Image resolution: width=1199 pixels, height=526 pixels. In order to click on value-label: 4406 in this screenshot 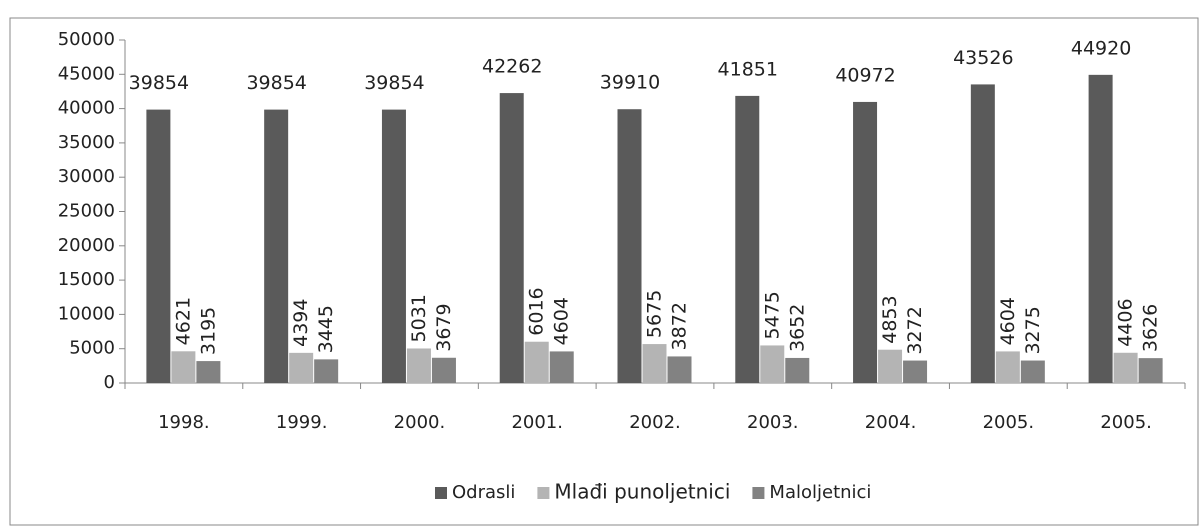, I will do `click(1126, 322)`.